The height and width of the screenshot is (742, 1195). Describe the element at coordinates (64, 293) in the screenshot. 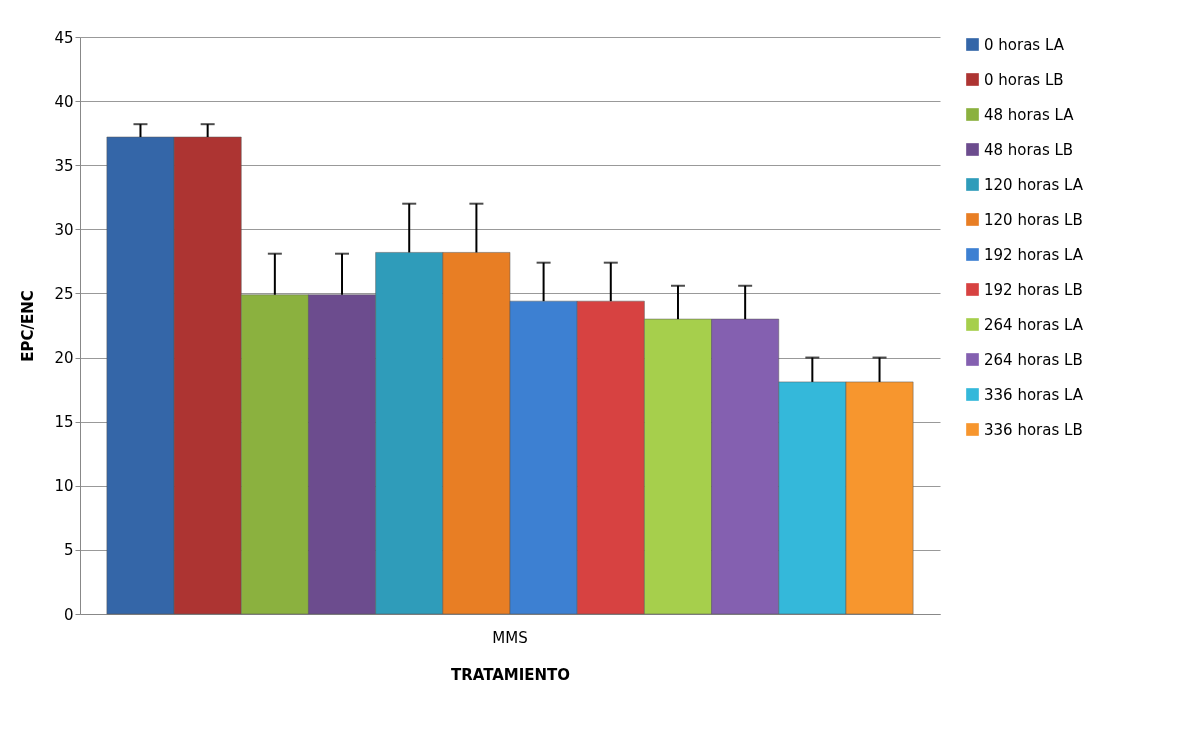

I see `y-tick-label: 25` at that location.